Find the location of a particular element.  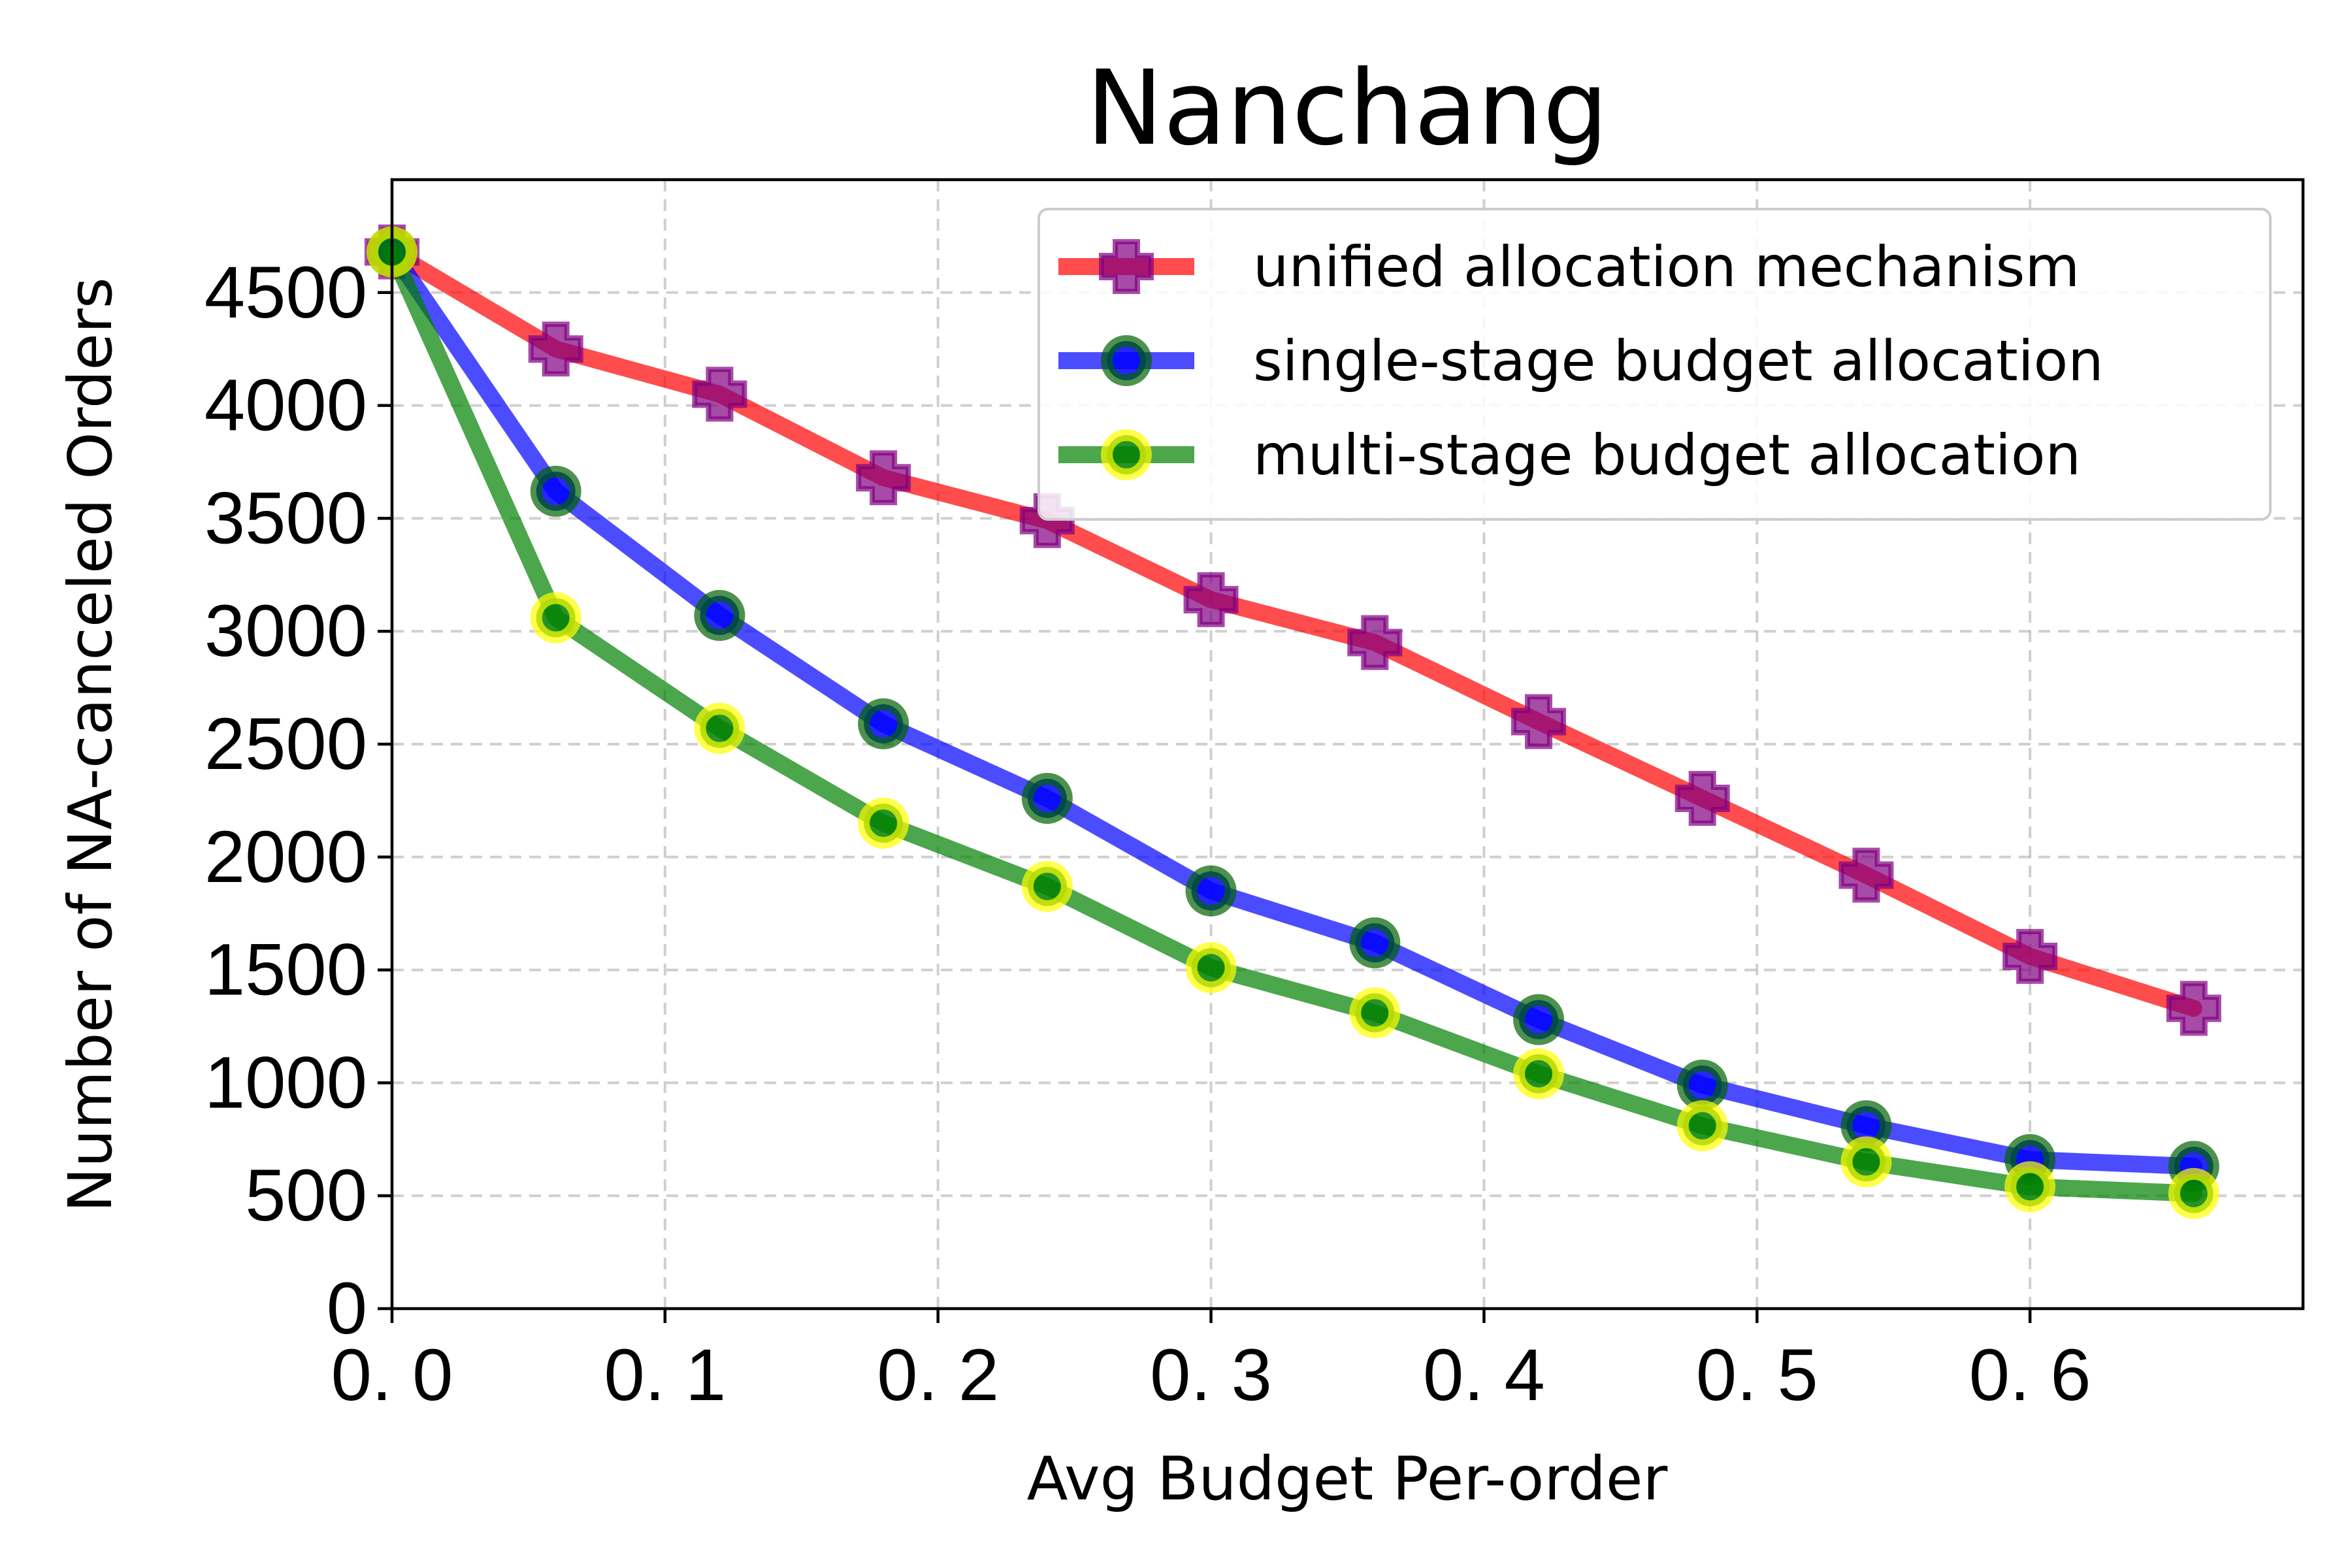

x-tick-label: 0. 6 is located at coordinates (2030, 1375).